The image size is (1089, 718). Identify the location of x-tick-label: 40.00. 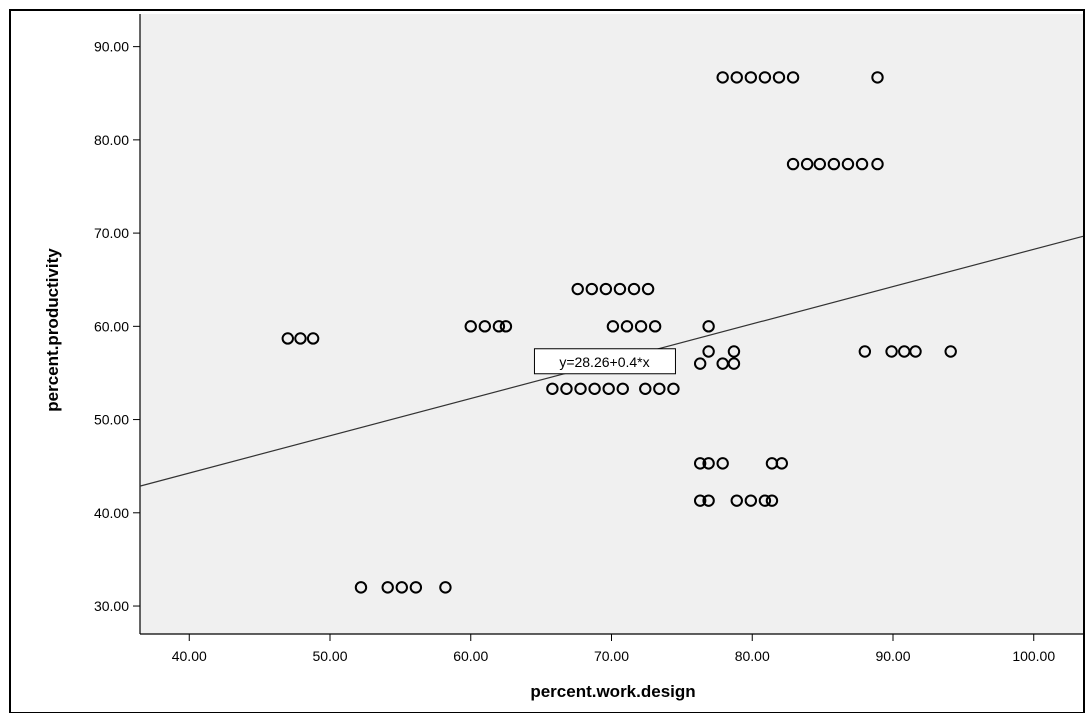
(189, 656).